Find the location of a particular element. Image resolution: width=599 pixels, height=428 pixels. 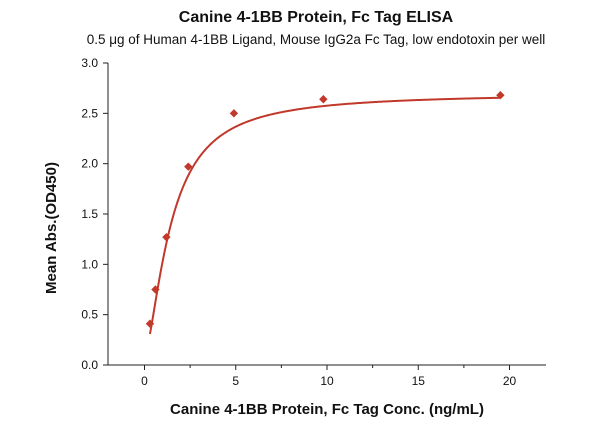

x-tick-label: 10 is located at coordinates (327, 381).